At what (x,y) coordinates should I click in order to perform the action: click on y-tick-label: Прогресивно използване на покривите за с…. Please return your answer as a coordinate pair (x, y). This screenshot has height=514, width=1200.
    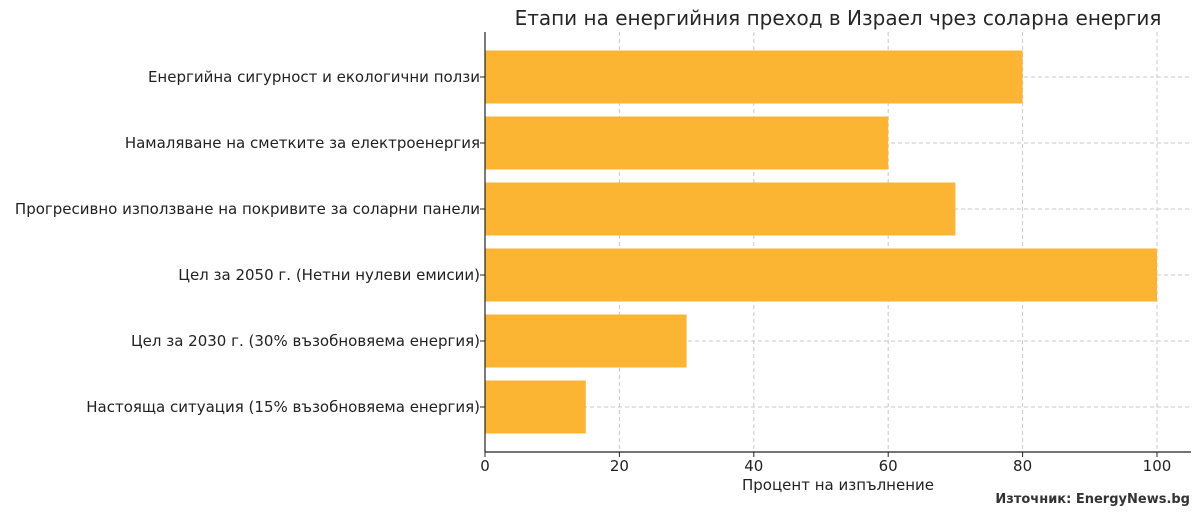
    Looking at the image, I should click on (247, 209).